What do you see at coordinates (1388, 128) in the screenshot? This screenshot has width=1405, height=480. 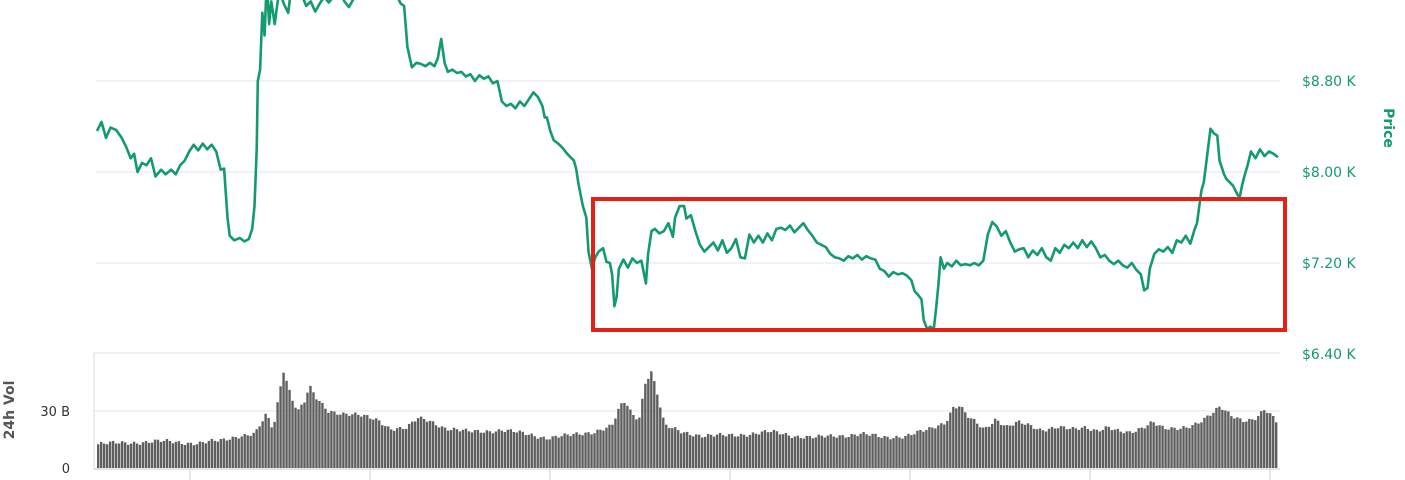 I see `price-axis-title: Price` at bounding box center [1388, 128].